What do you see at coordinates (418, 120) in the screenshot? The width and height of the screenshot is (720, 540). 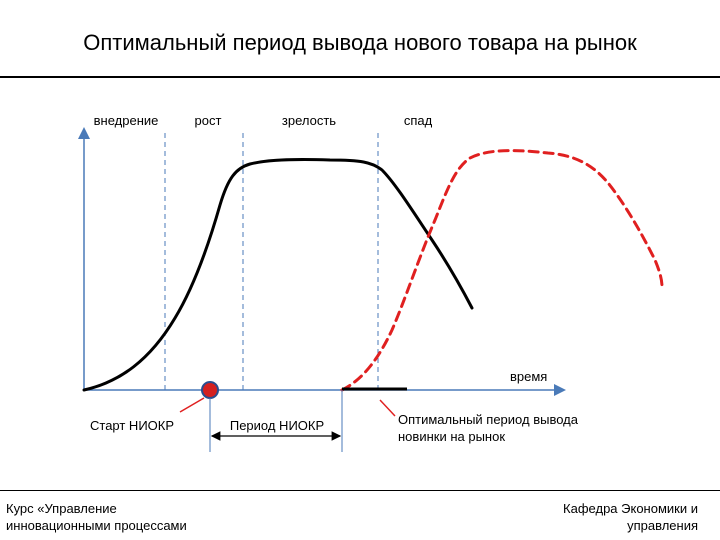 I see `stage-label-decline: спад` at bounding box center [418, 120].